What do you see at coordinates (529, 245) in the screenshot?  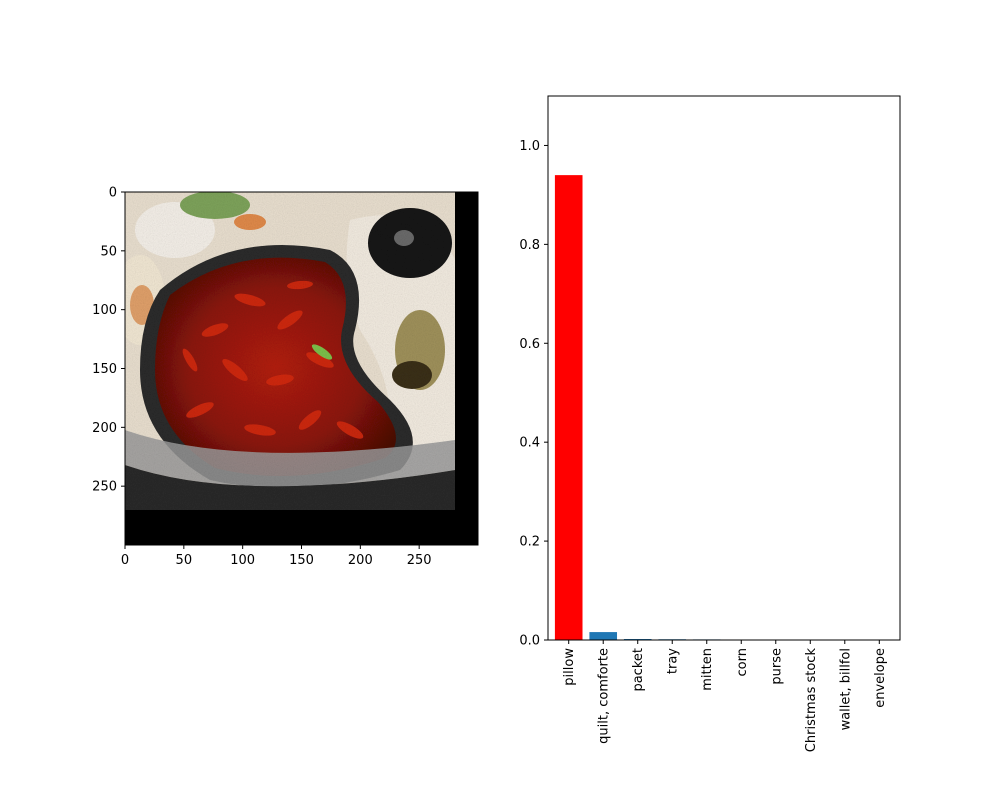 I see `bar-y-tick-label: 0.8` at bounding box center [529, 245].